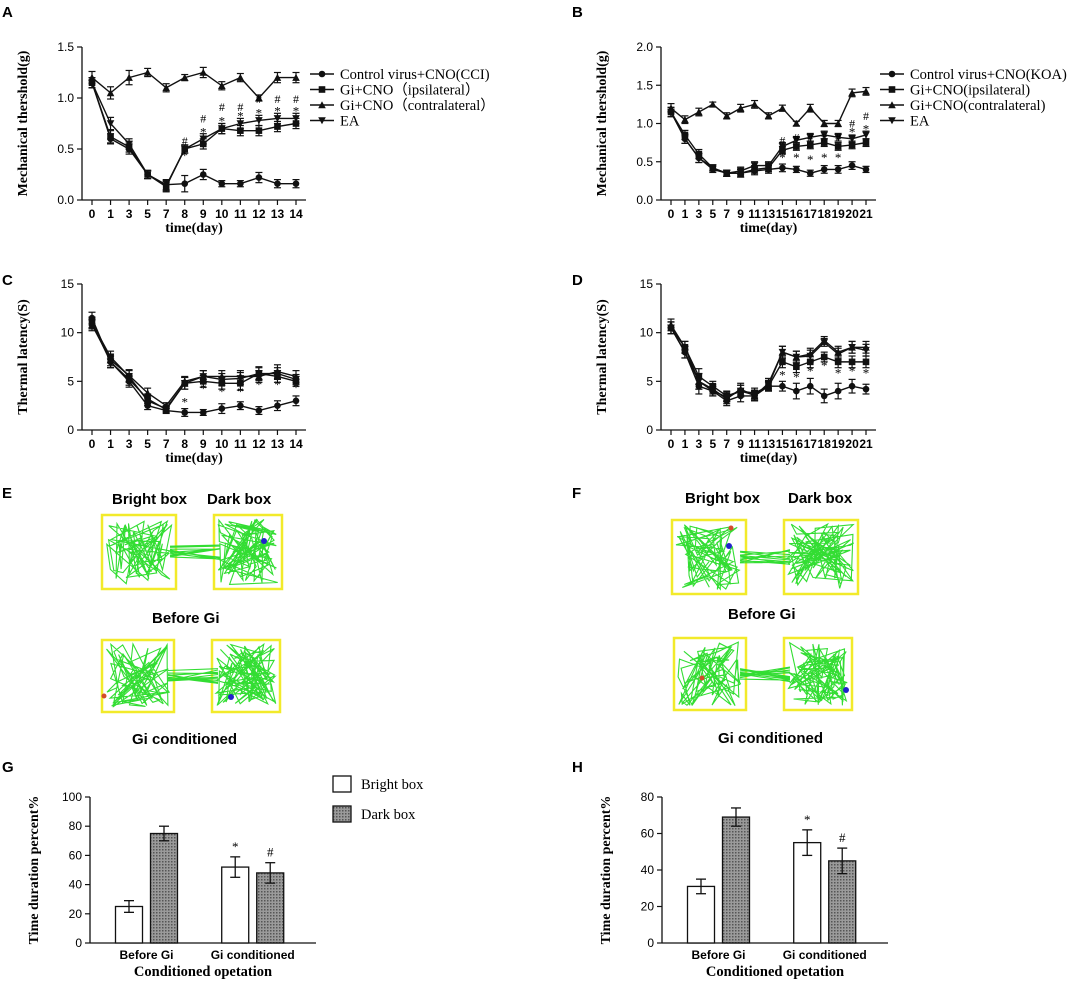  What do you see at coordinates (186, 618) in the screenshot?
I see `before-gi-label-e: Before Gi` at bounding box center [186, 618].